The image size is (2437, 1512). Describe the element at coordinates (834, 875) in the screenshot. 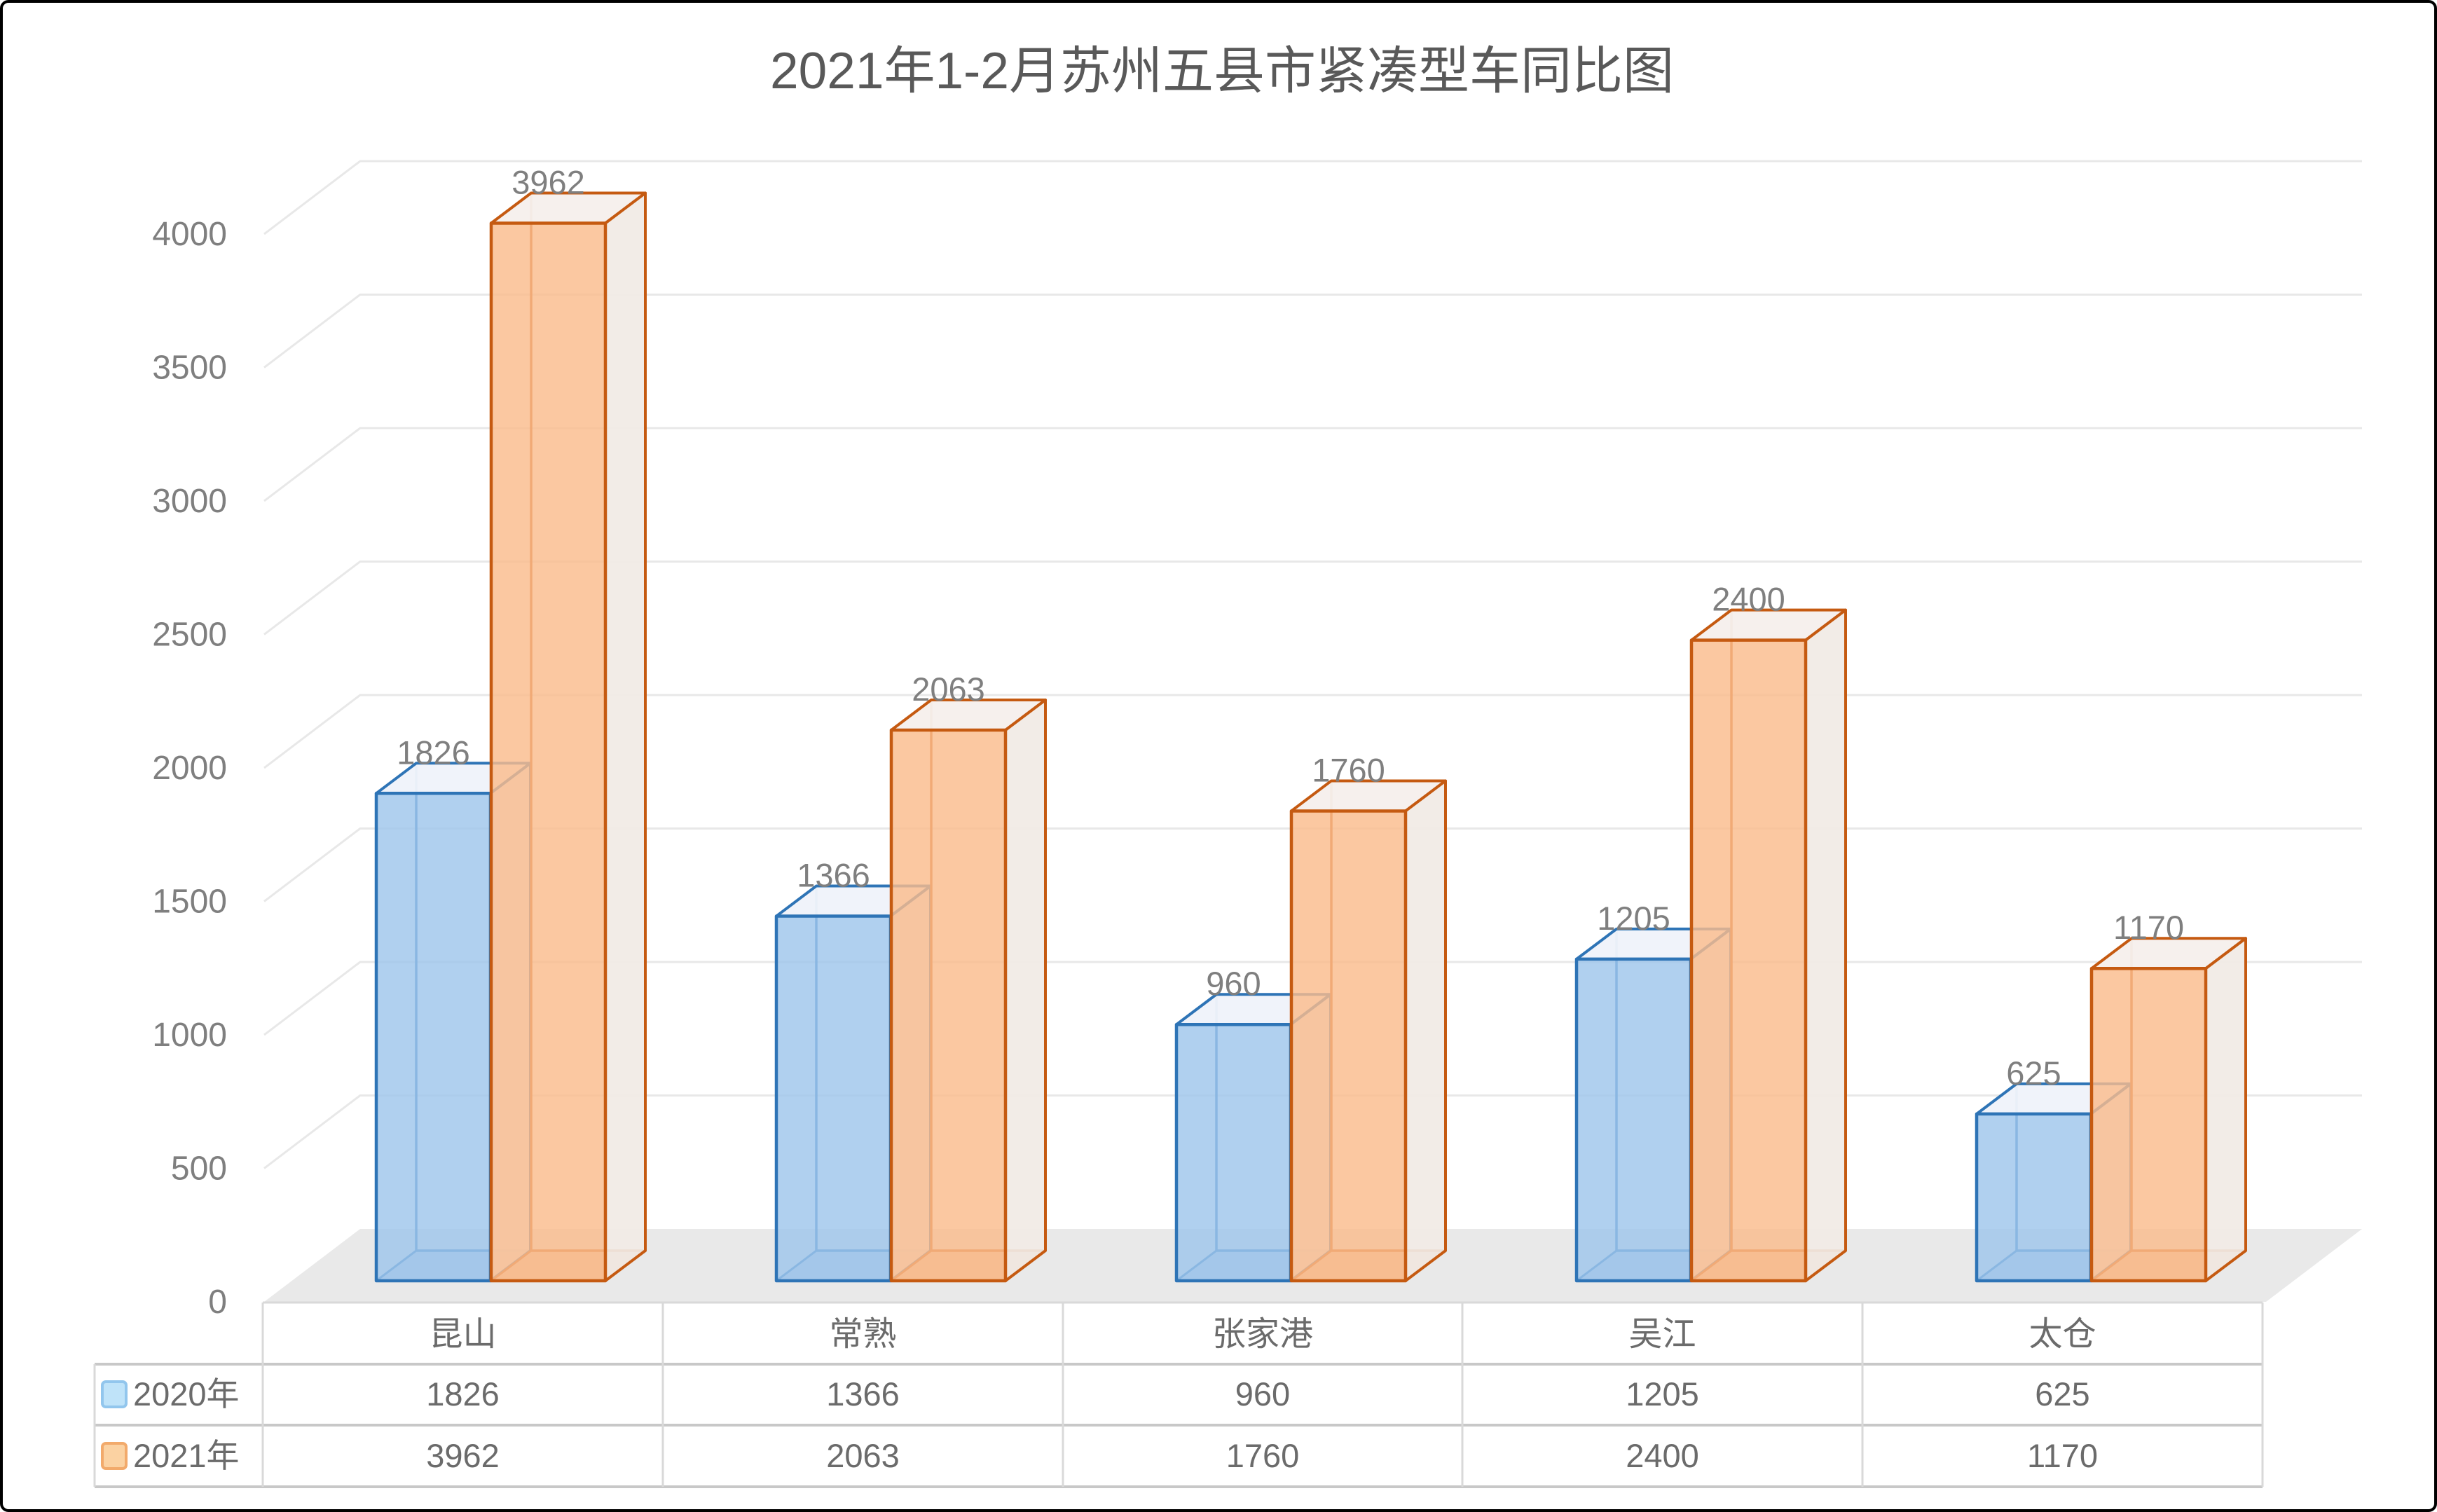

I see `data-label-2020年-常熟: 1366` at that location.